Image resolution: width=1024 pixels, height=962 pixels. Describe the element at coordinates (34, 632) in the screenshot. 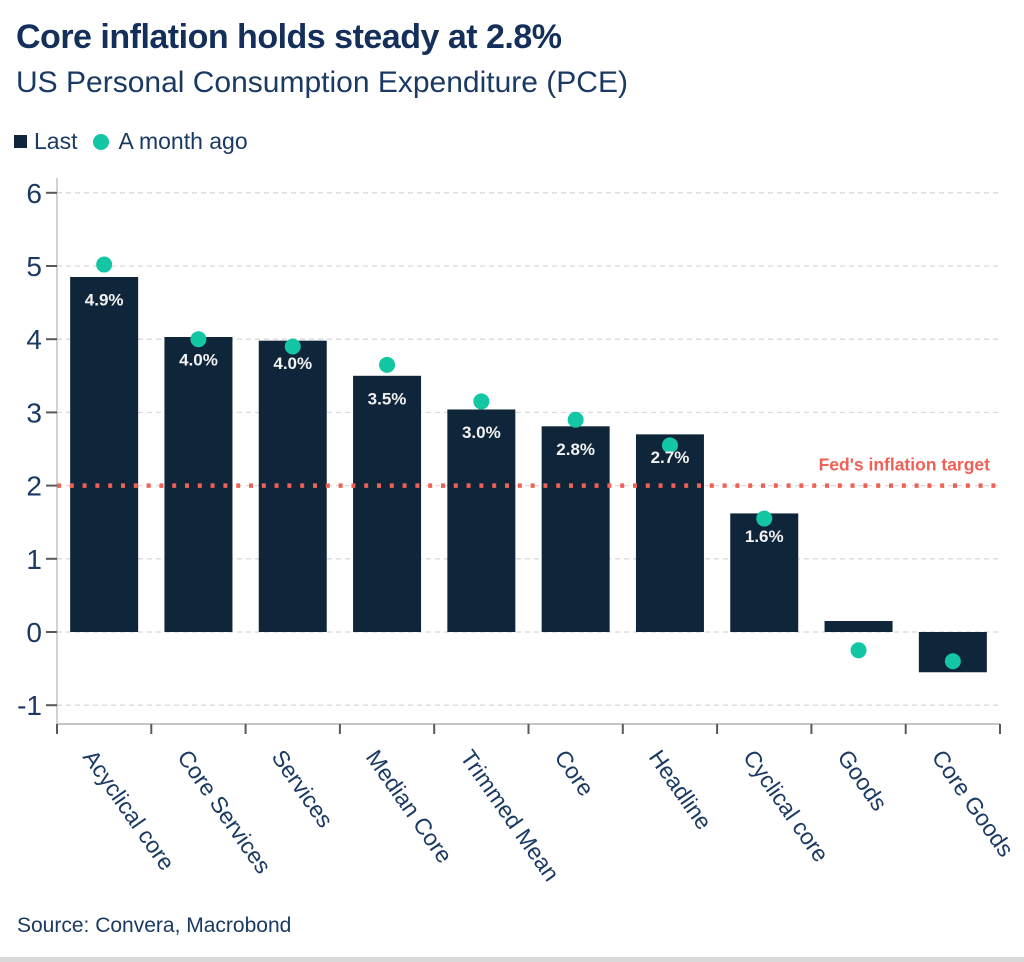

I see `y-tick-label-0: 0` at that location.